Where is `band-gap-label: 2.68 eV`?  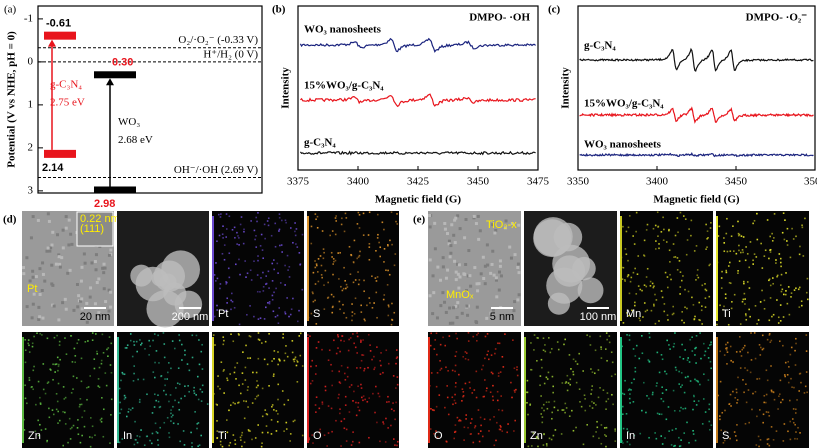 band-gap-label: 2.68 eV is located at coordinates (135, 140).